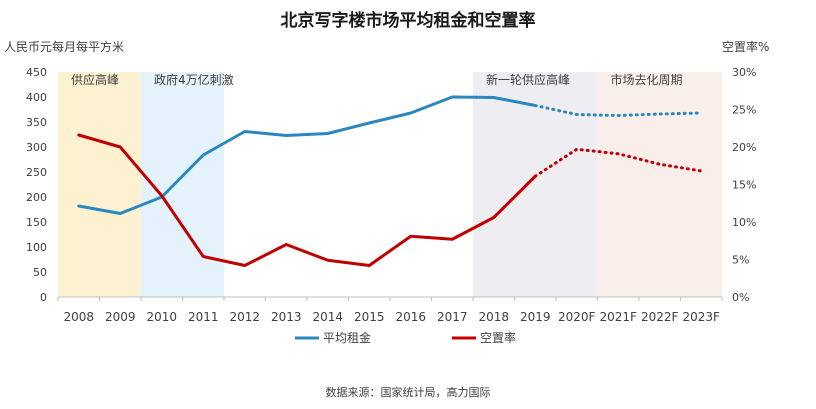 Image resolution: width=816 pixels, height=409 pixels. What do you see at coordinates (36, 72) in the screenshot?
I see `y-left-tick-label: 450` at bounding box center [36, 72].